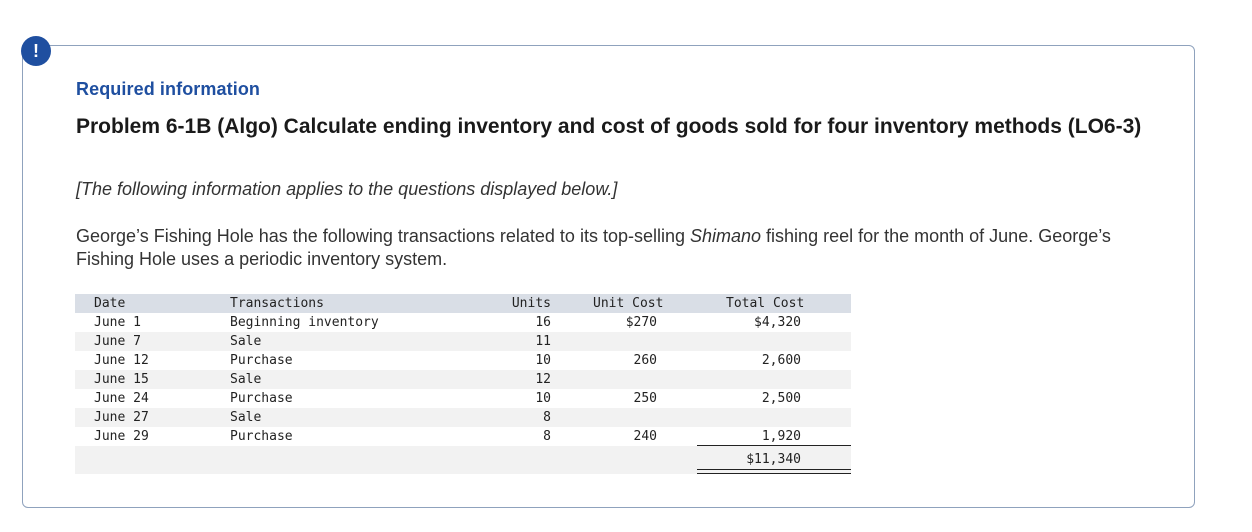 The image size is (1252, 532). I want to click on row-total-cost: 2,500, so click(781, 398).